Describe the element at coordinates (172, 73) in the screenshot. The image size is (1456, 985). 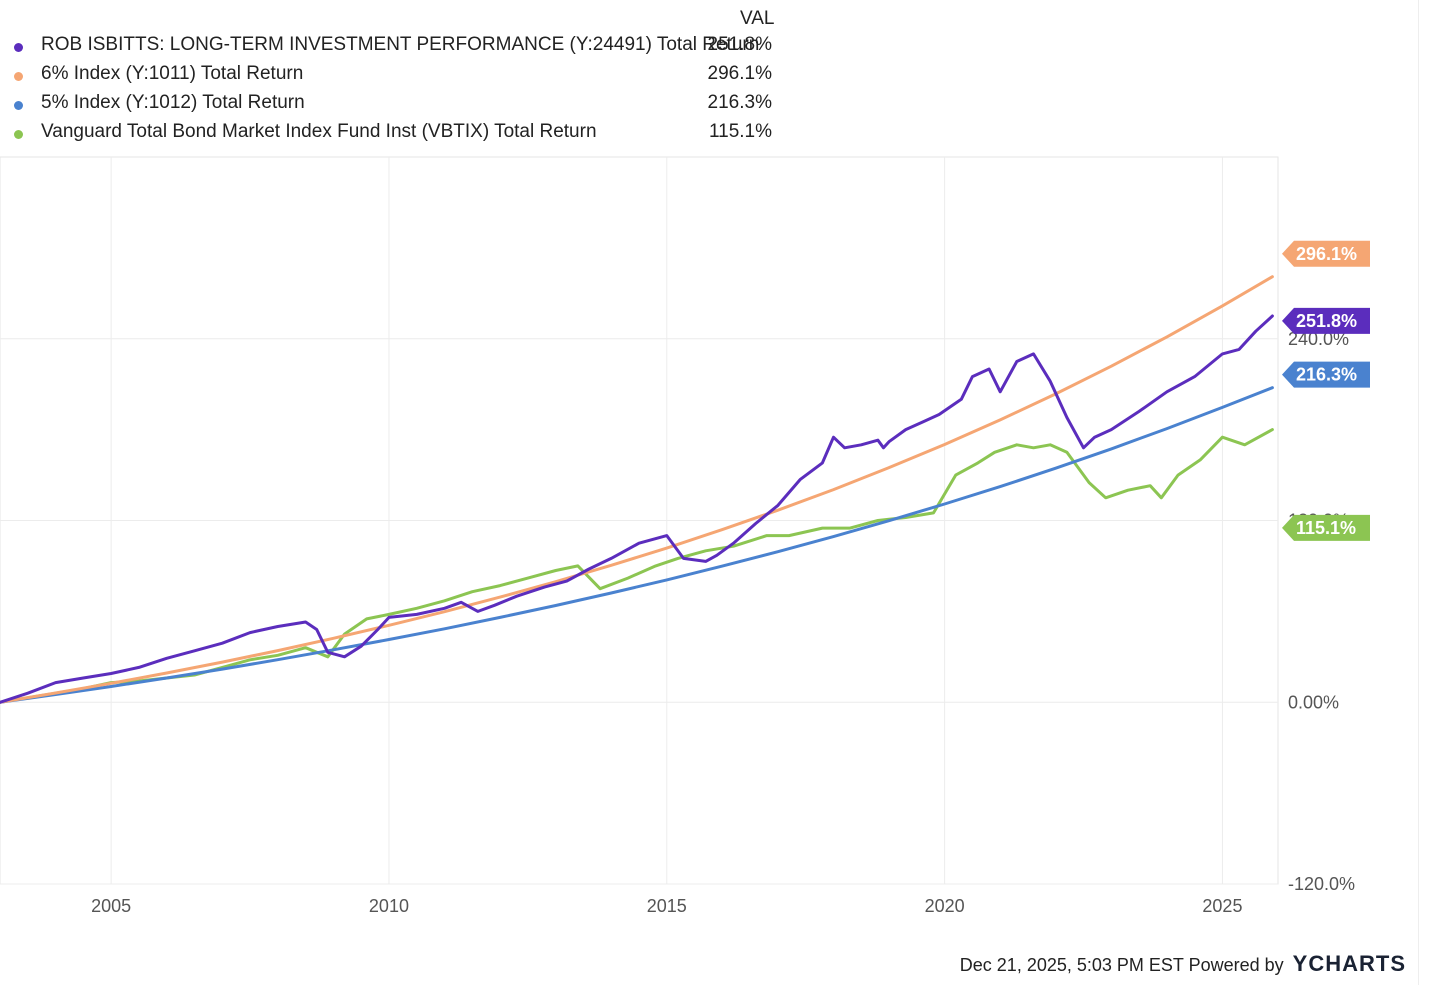
I see `legend-series-name: 6% Index (Y:1011) Total Return` at that location.